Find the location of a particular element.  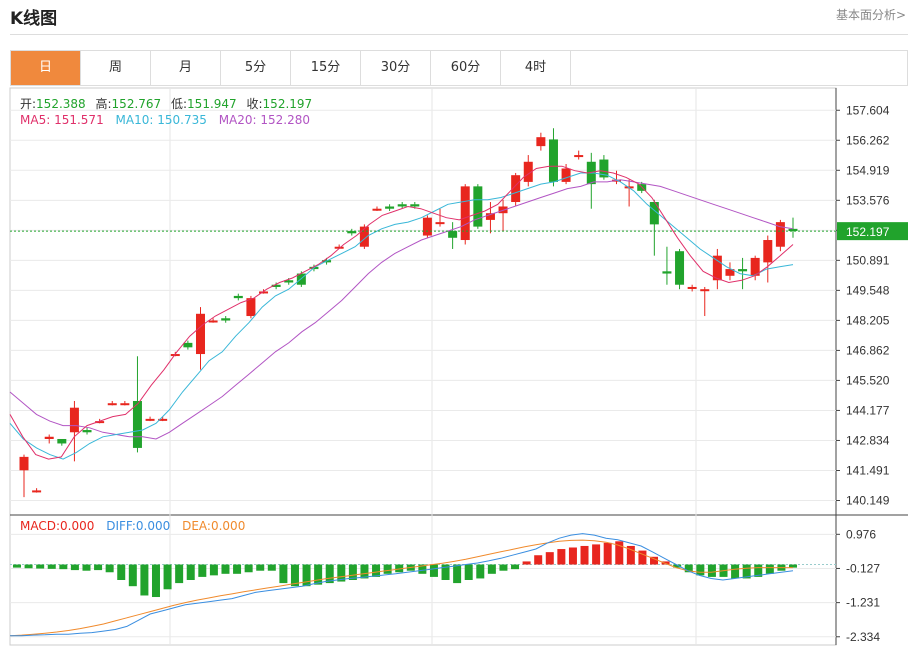

dea-value: 0.000 is located at coordinates (228, 526).